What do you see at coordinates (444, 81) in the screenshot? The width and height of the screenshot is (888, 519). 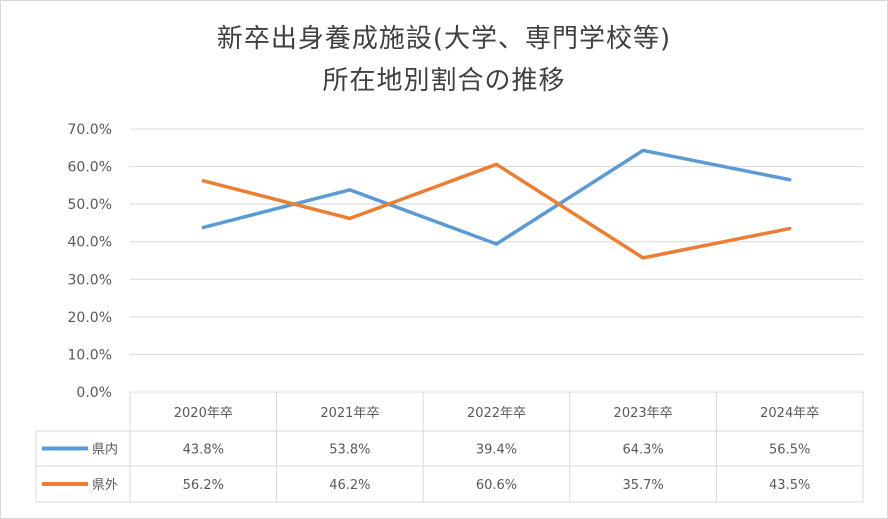 I see `chart-title-line2: 所在地別割合の推移` at bounding box center [444, 81].